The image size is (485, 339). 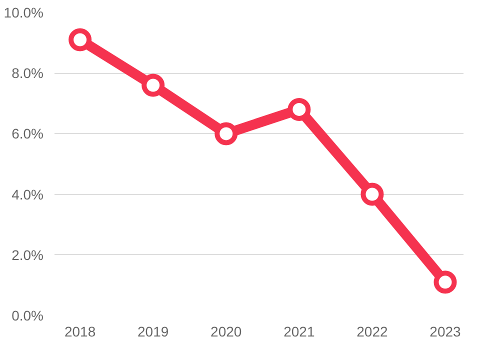 I want to click on y-tick-label: 8.0%, so click(x=28, y=73).